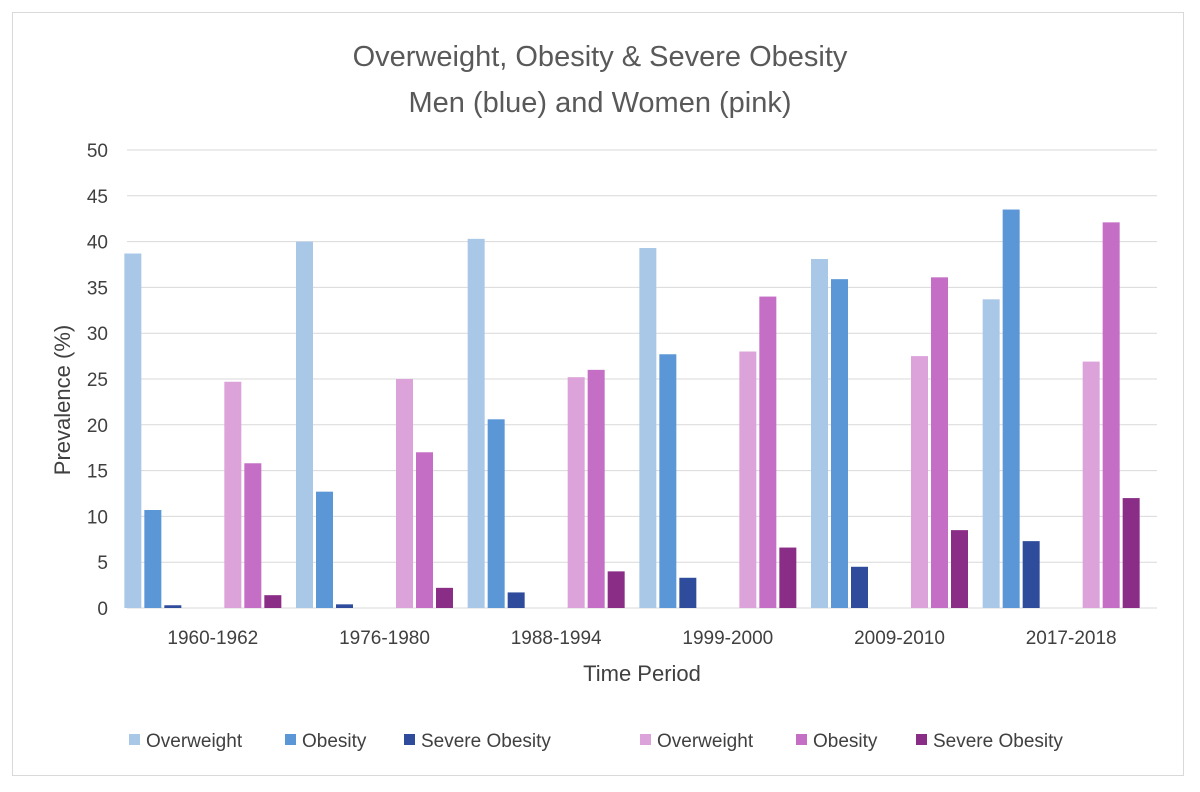 This screenshot has height=792, width=1200. I want to click on chart-subtitle: Men (blue) and Women (pink), so click(599, 103).